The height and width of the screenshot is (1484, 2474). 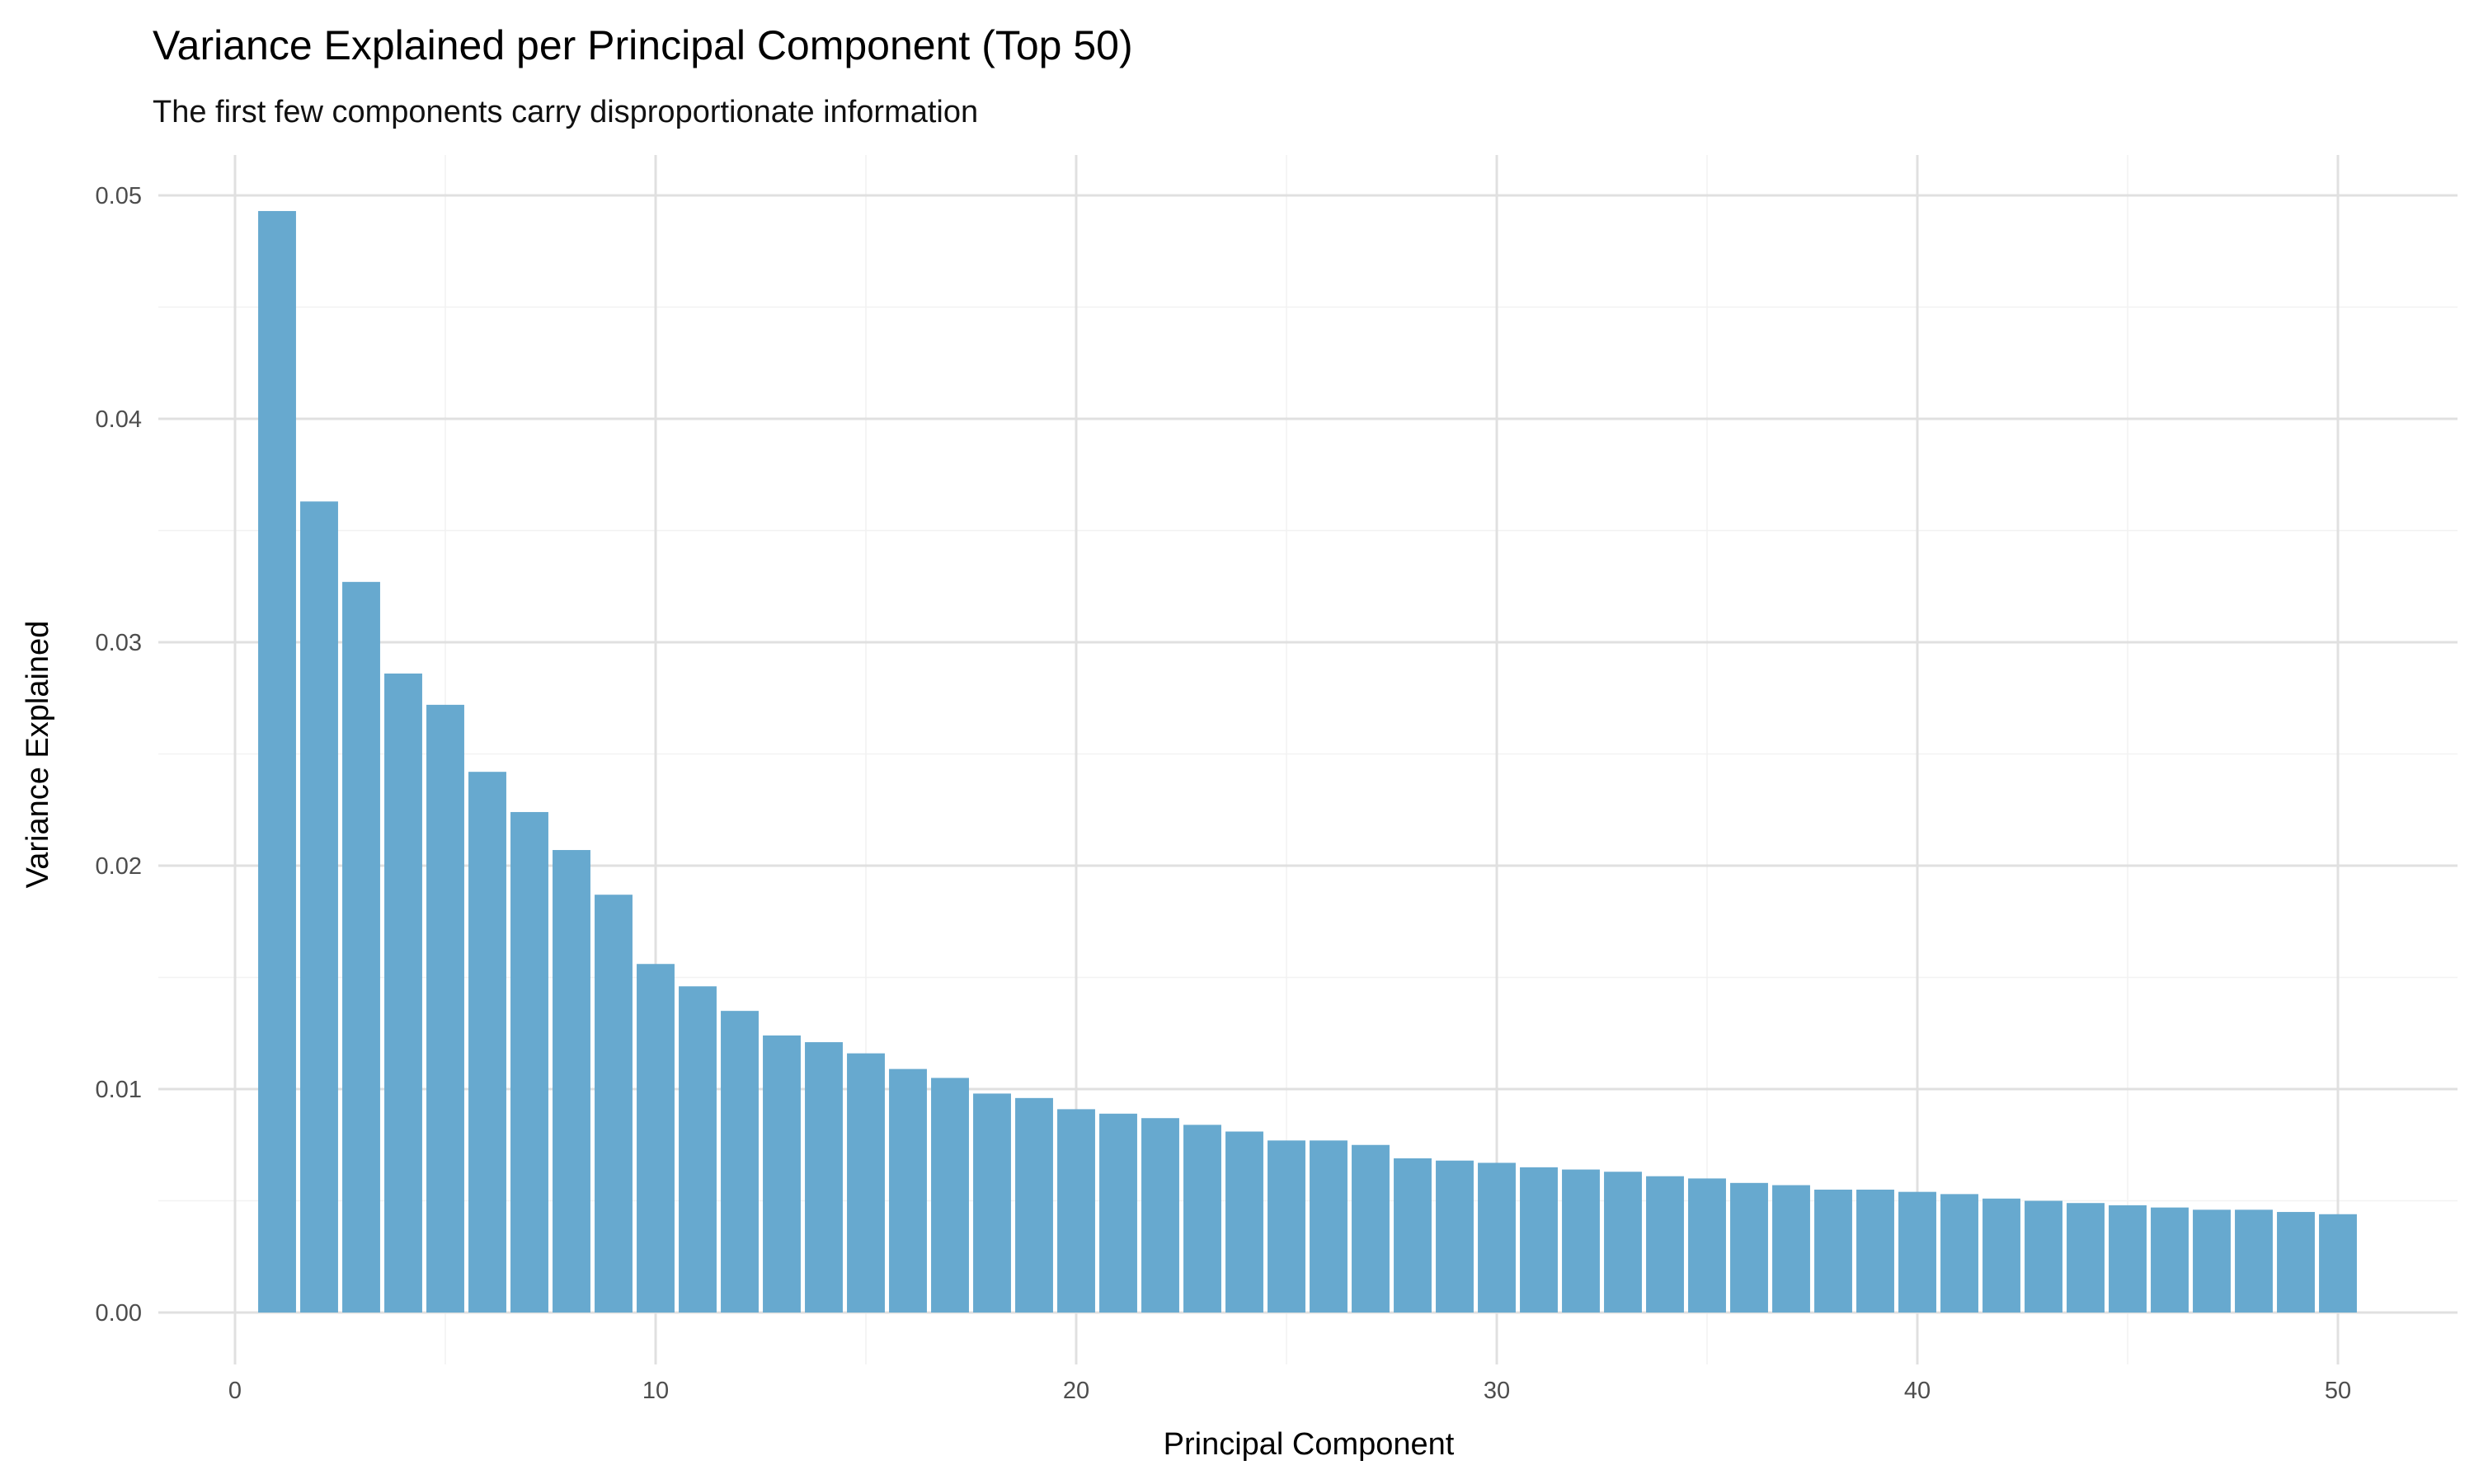 I want to click on x-tick-label: 30, so click(x=1497, y=1391).